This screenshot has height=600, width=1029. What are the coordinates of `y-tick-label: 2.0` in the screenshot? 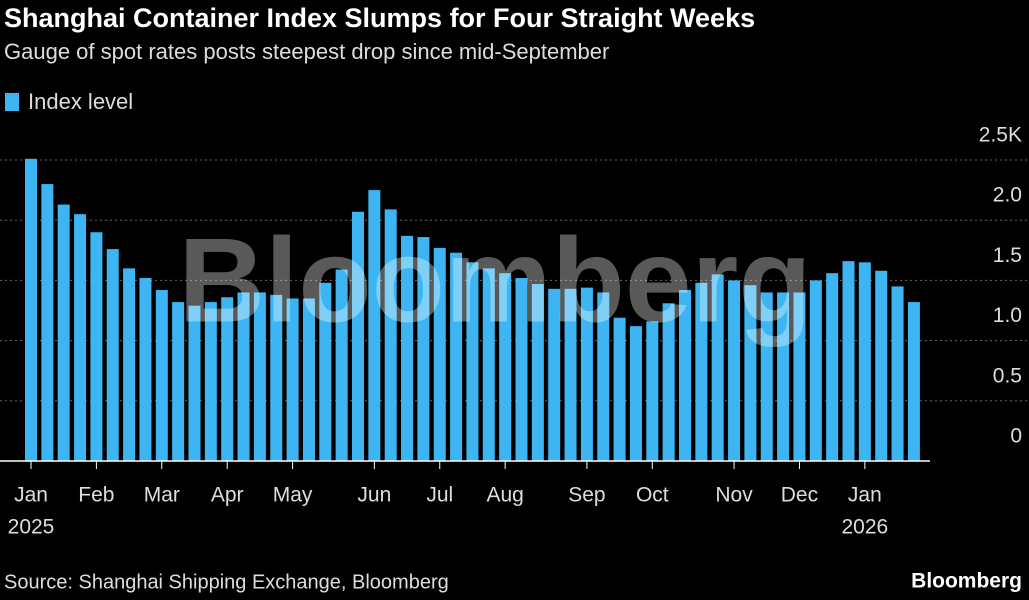 It's located at (1007, 195).